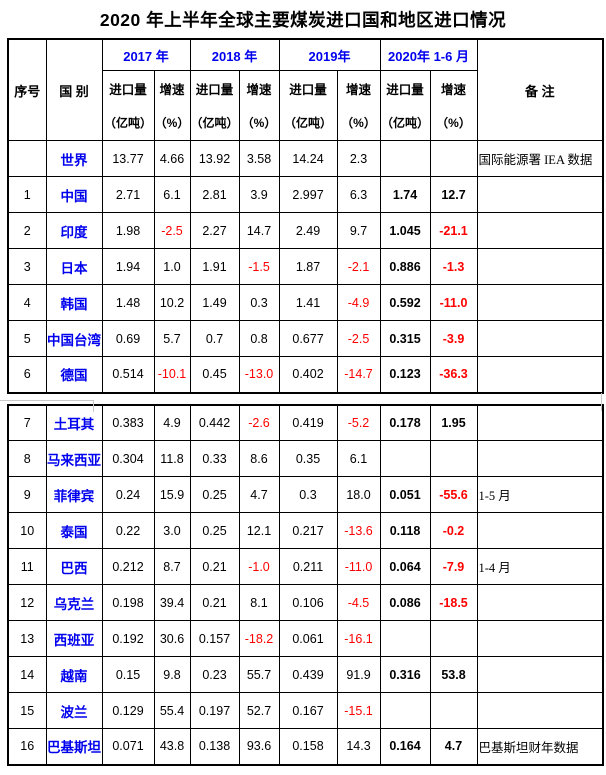  What do you see at coordinates (358, 158) in the screenshot?
I see `growth-rate-cell: 2.3` at bounding box center [358, 158].